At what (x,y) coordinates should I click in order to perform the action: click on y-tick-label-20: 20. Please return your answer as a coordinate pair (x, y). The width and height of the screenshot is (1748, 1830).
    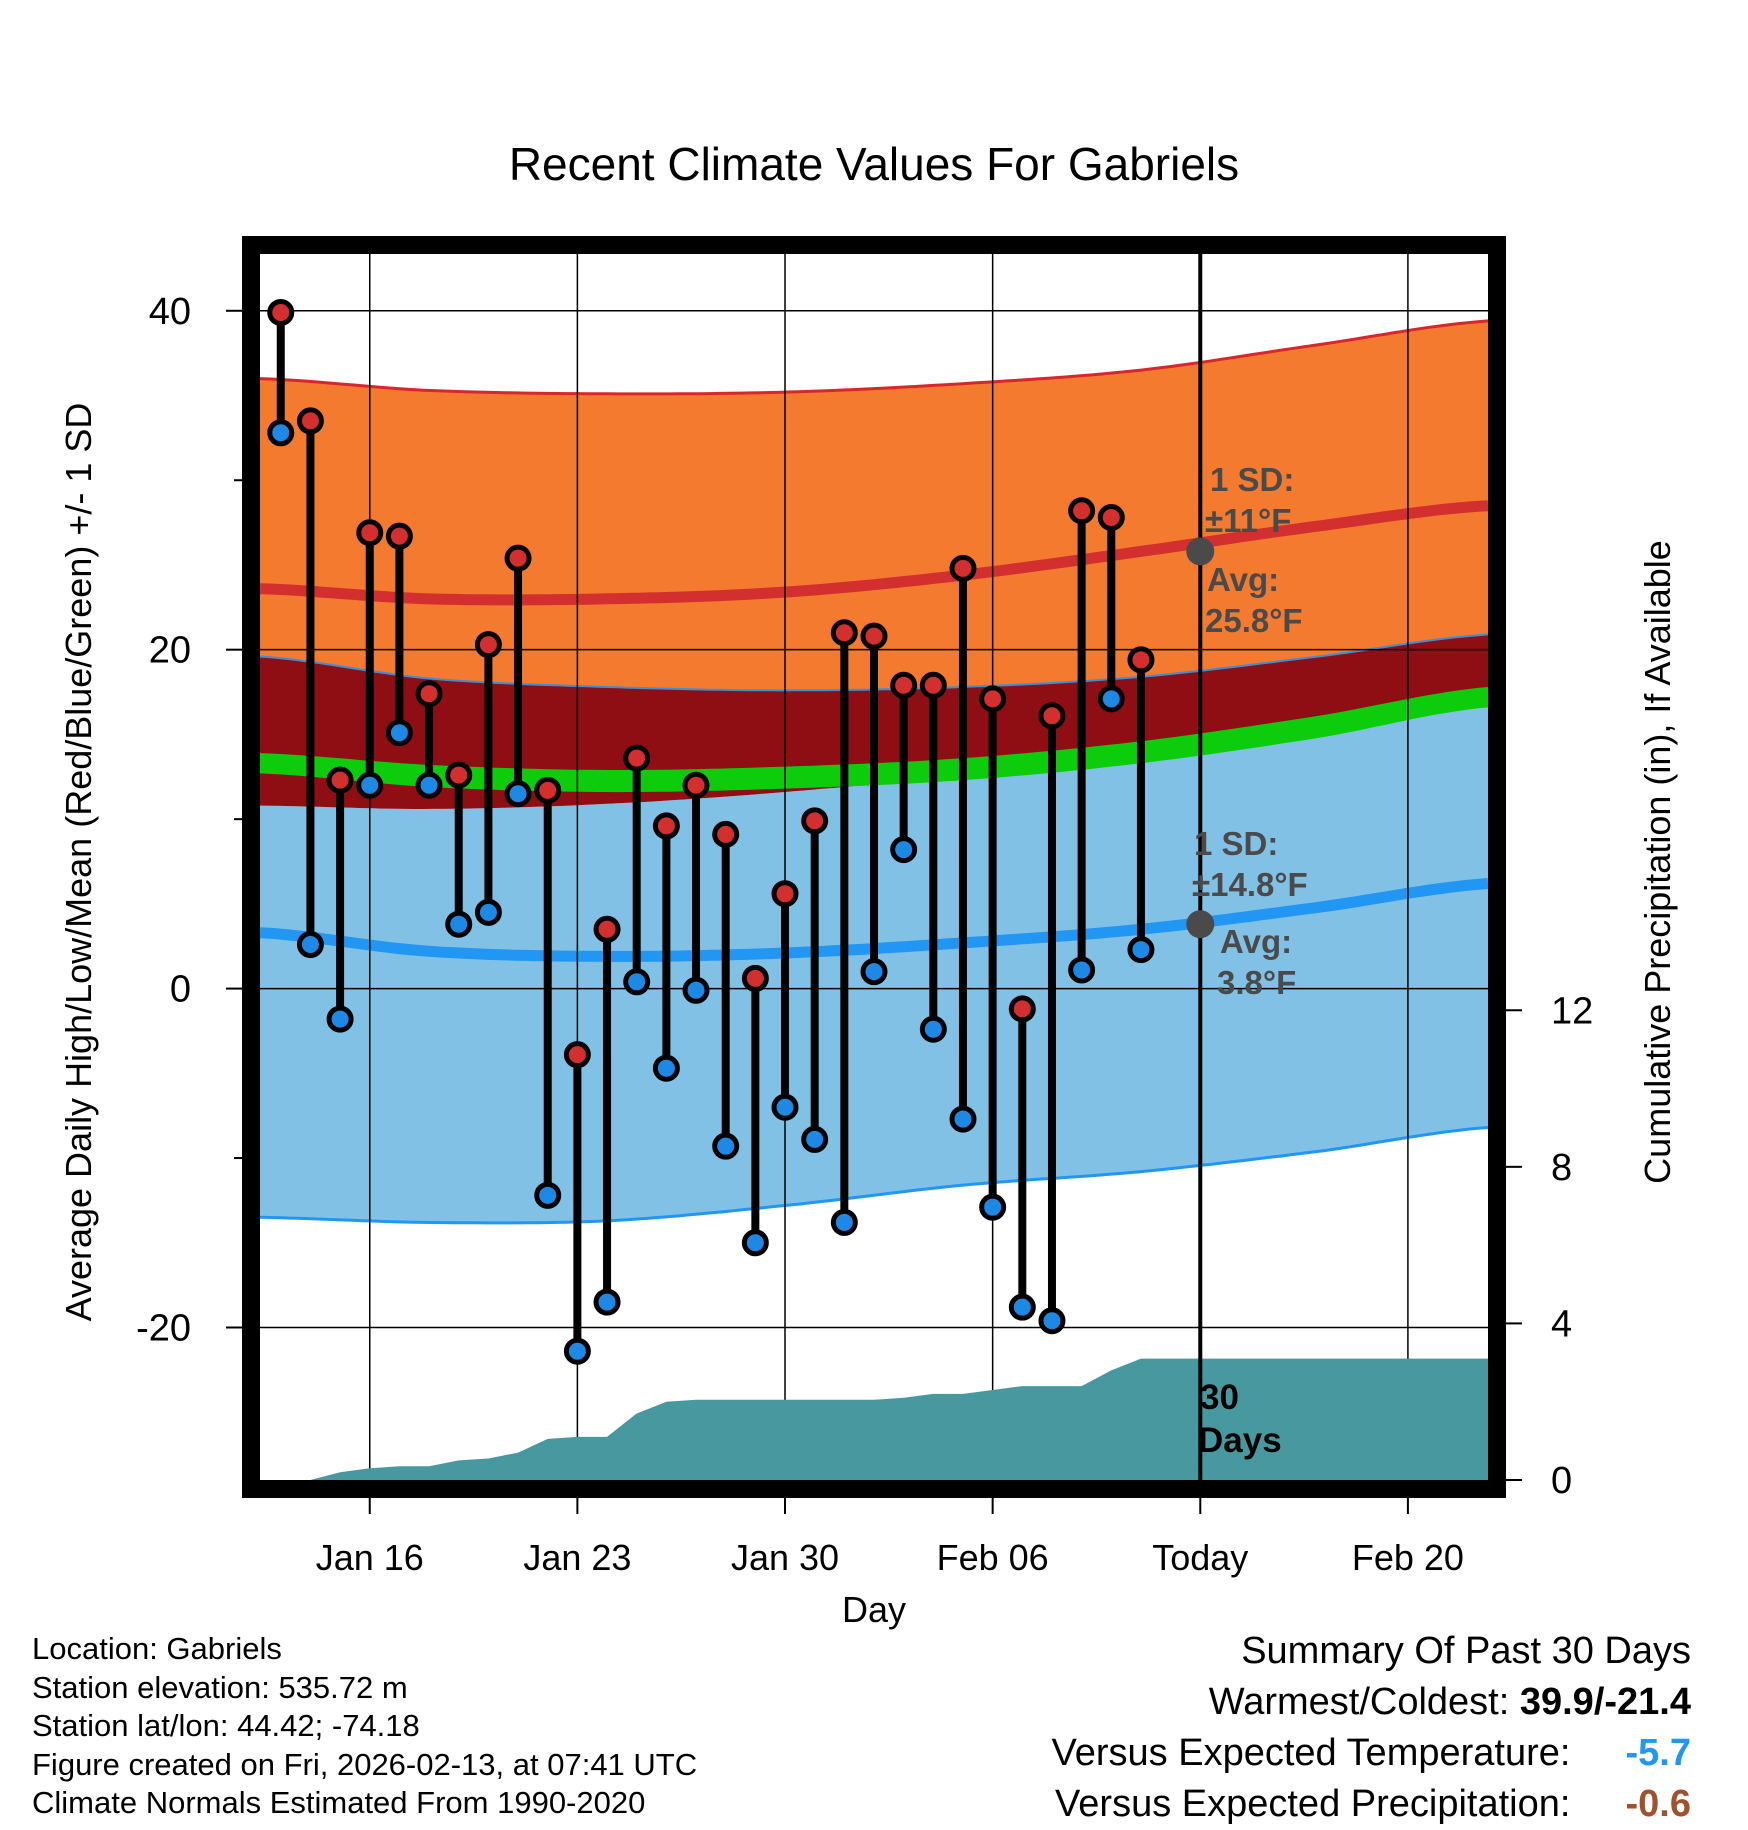
    Looking at the image, I should click on (170, 651).